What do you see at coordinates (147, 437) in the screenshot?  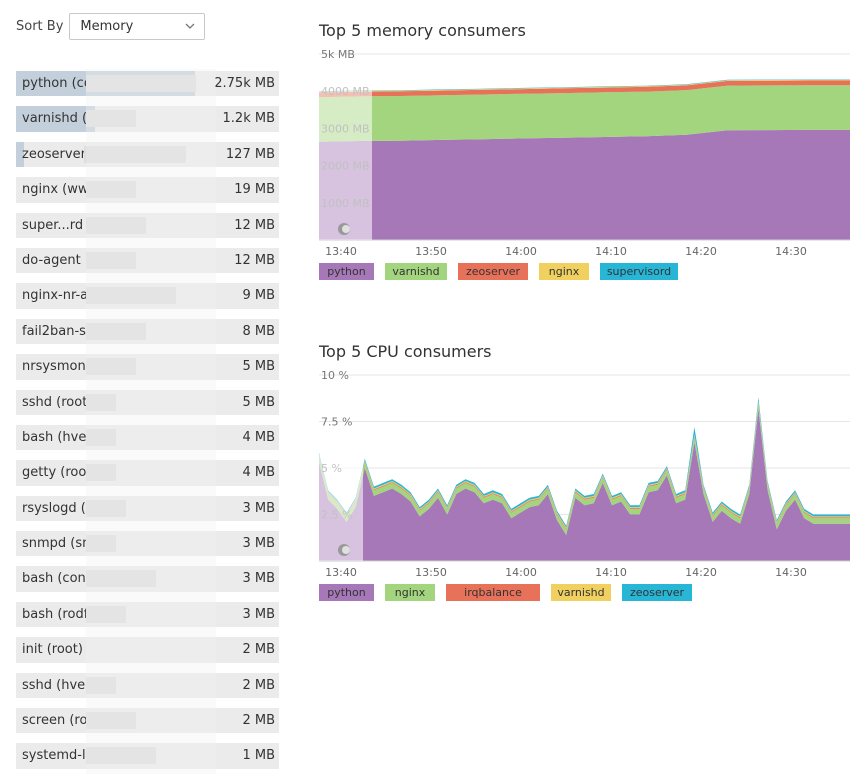 I see `process-row: bash (hvel 4 MB` at bounding box center [147, 437].